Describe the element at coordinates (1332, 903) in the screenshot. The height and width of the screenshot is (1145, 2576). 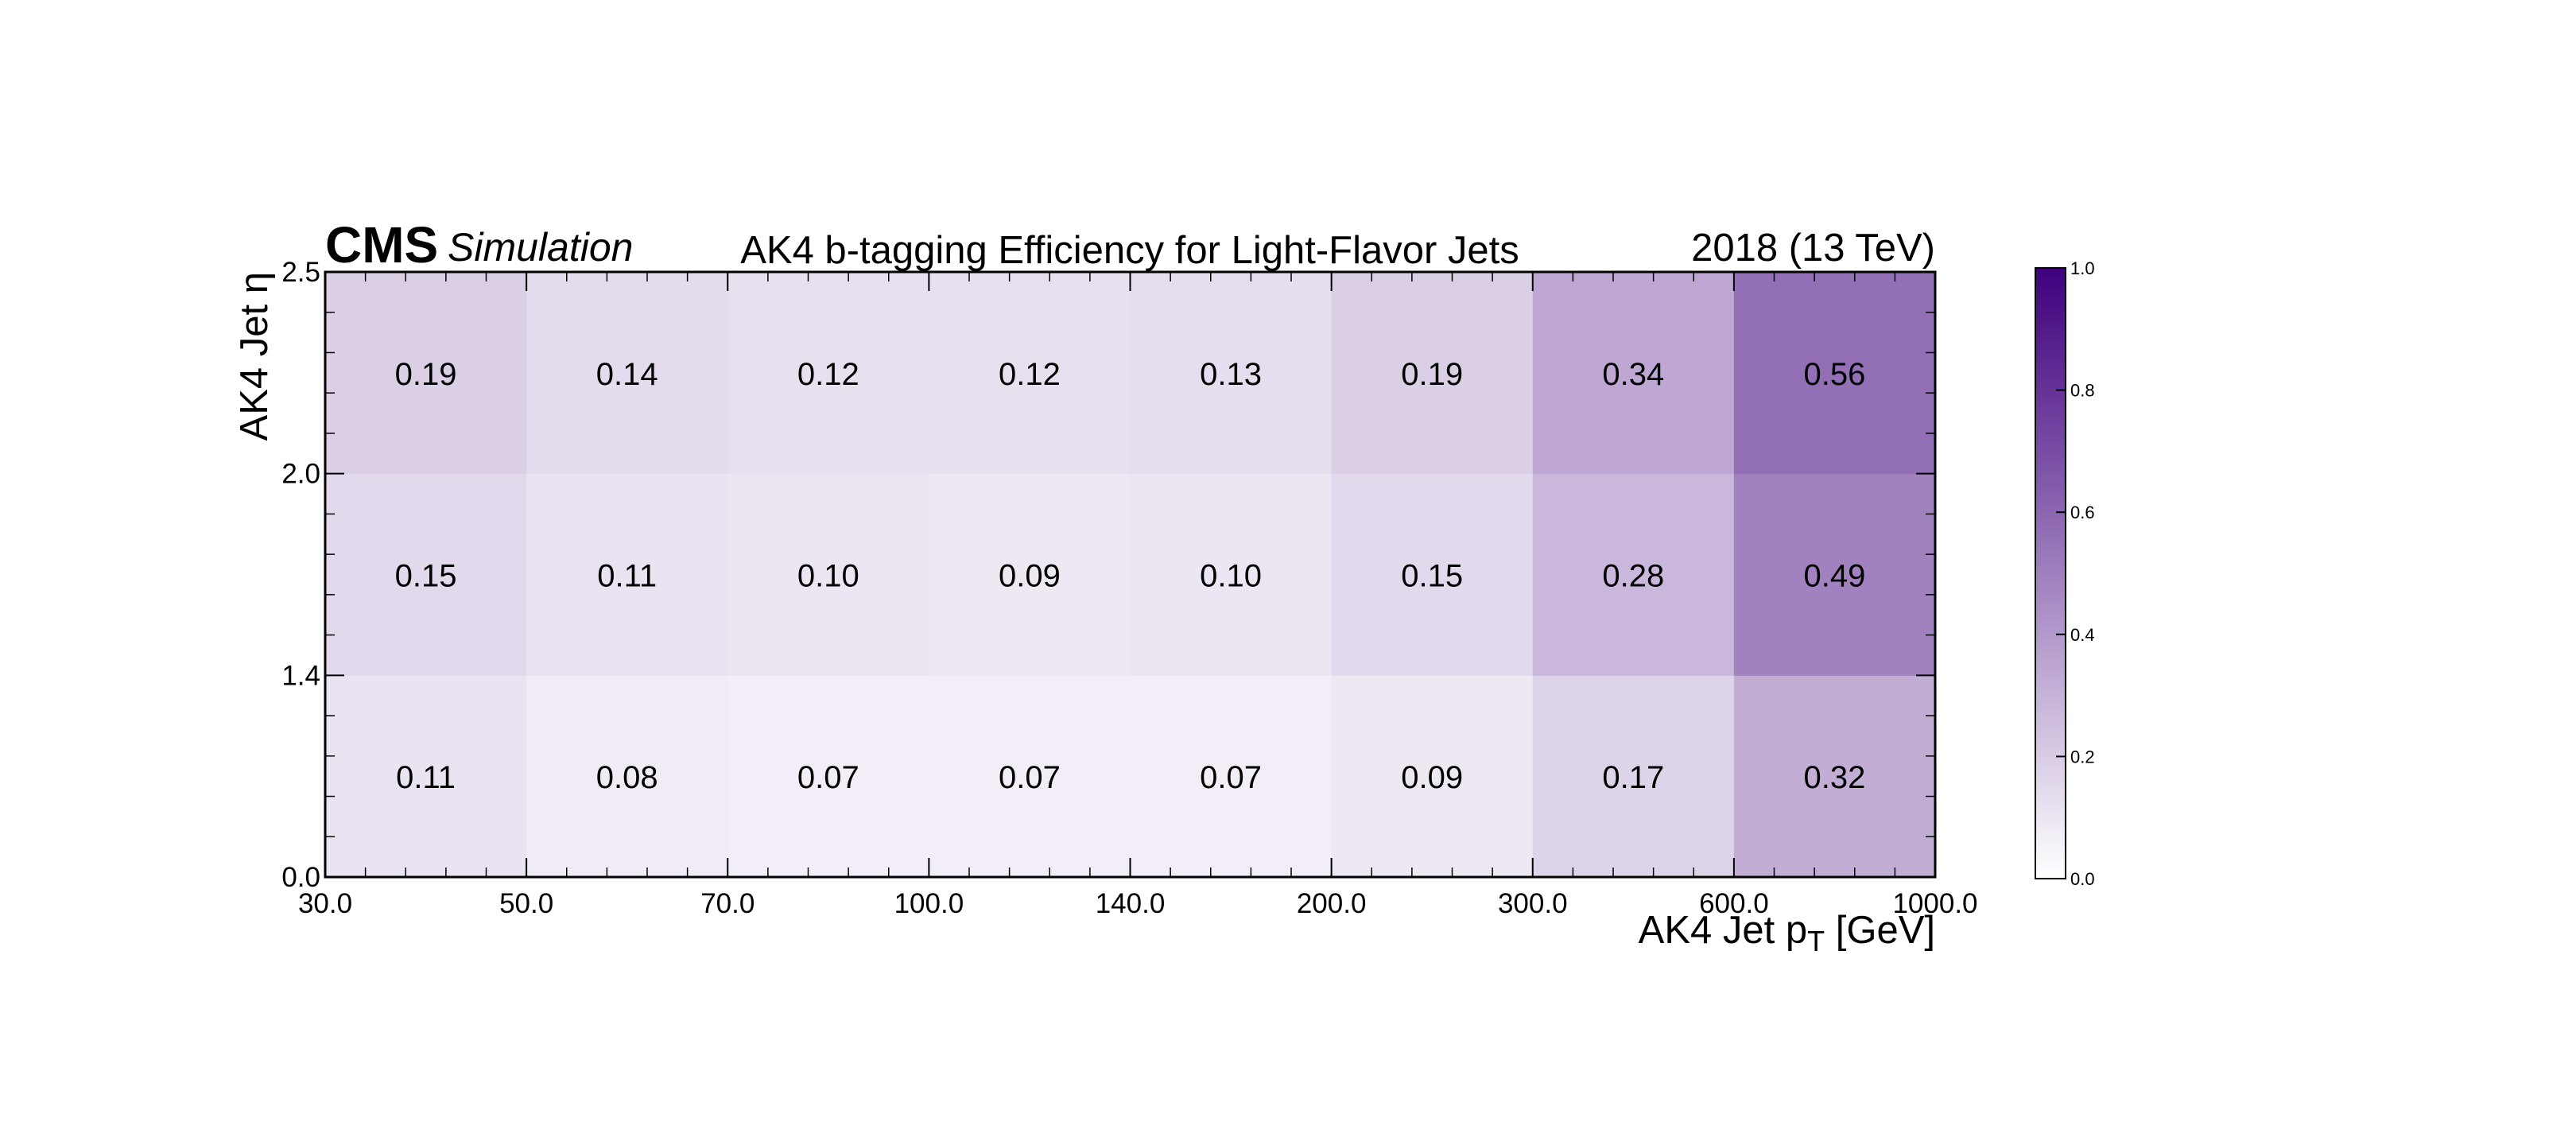
I see `x-tick-label: 200.0` at that location.